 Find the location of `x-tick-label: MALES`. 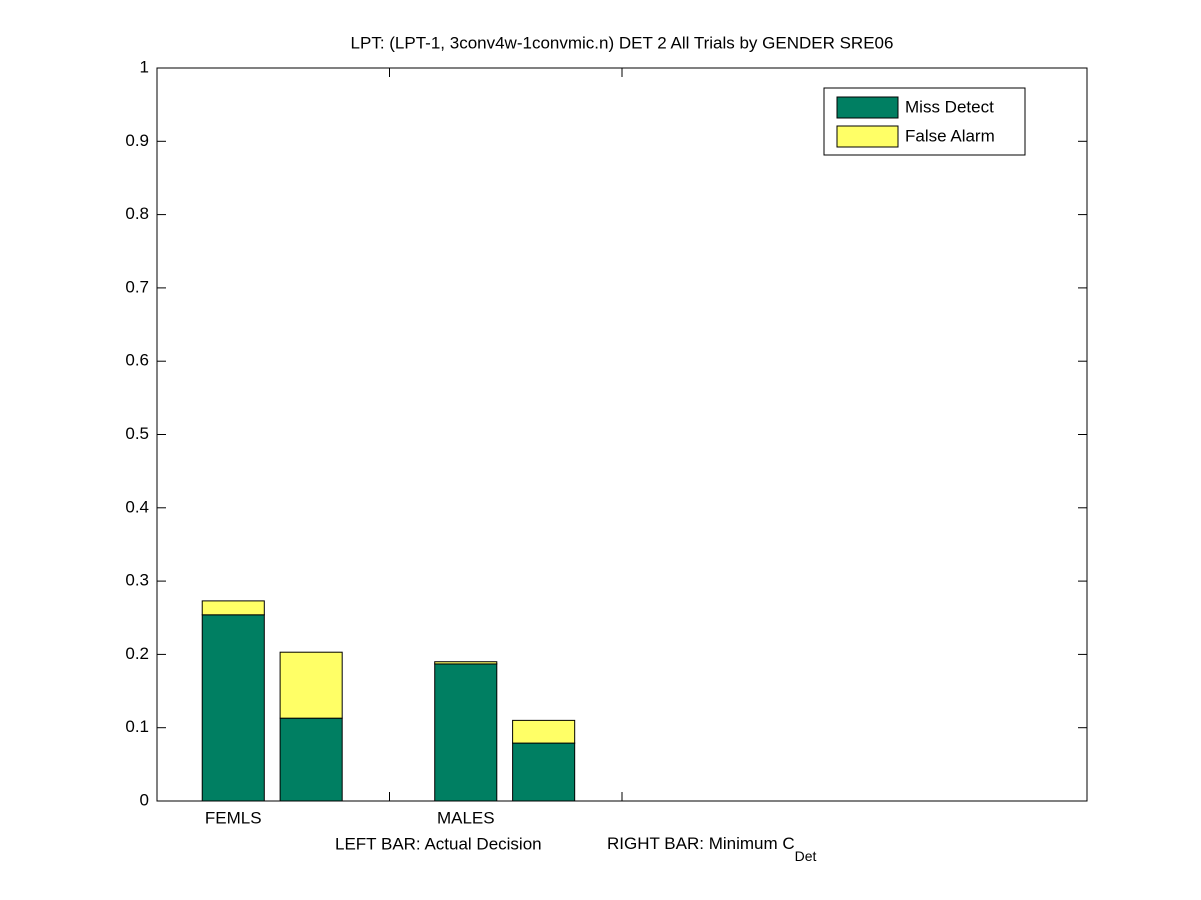

x-tick-label: MALES is located at coordinates (466, 817).